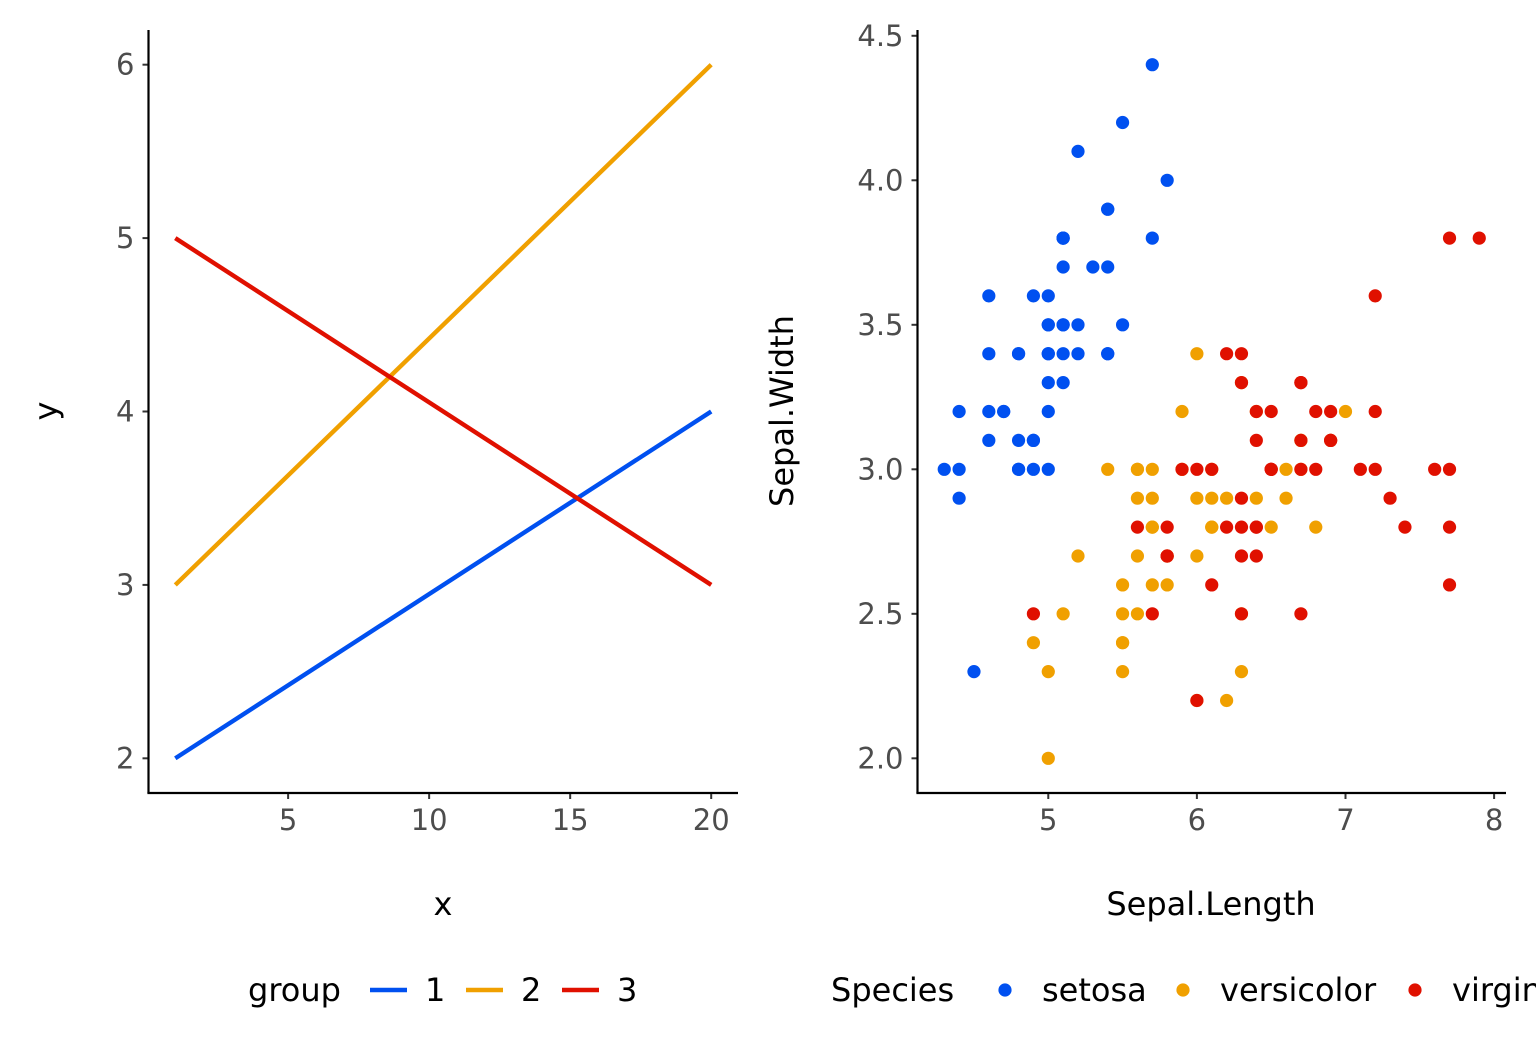 Image resolution: width=1536 pixels, height=1056 pixels. I want to click on legend-label-3: 3, so click(627, 990).